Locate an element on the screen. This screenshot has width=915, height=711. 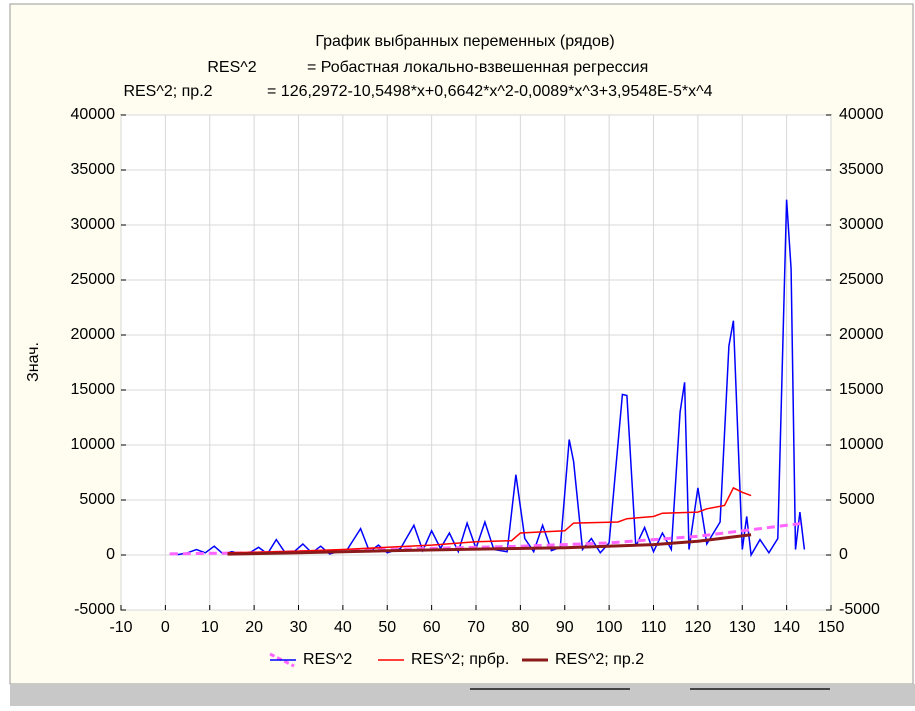
x-tick-label: 30 is located at coordinates (299, 627).